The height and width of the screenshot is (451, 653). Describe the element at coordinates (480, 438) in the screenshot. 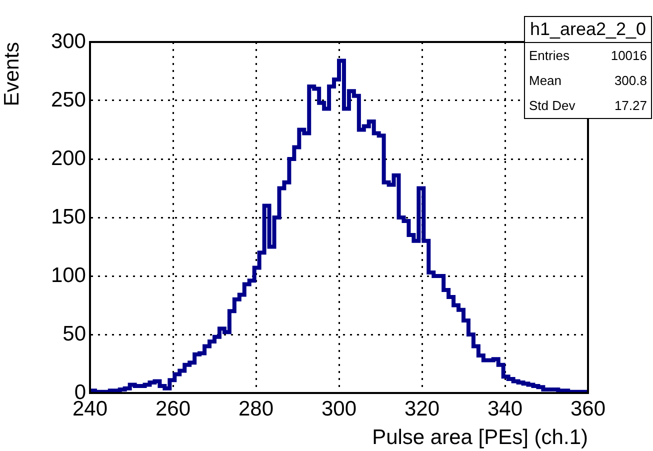

I see `x-axis-title: Pulse area [PEs] (ch.1)` at that location.